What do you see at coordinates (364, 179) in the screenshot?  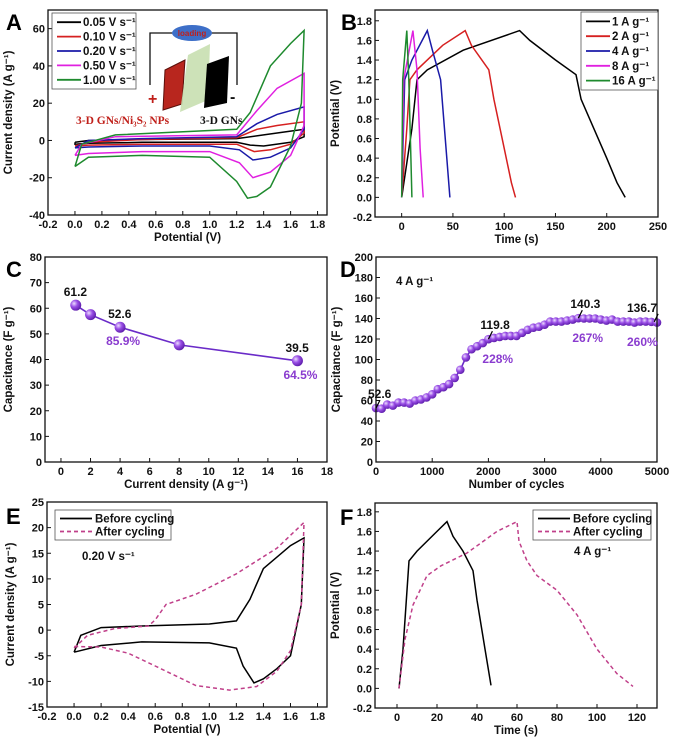 I see `y-tick-label: 0.2` at bounding box center [364, 179].